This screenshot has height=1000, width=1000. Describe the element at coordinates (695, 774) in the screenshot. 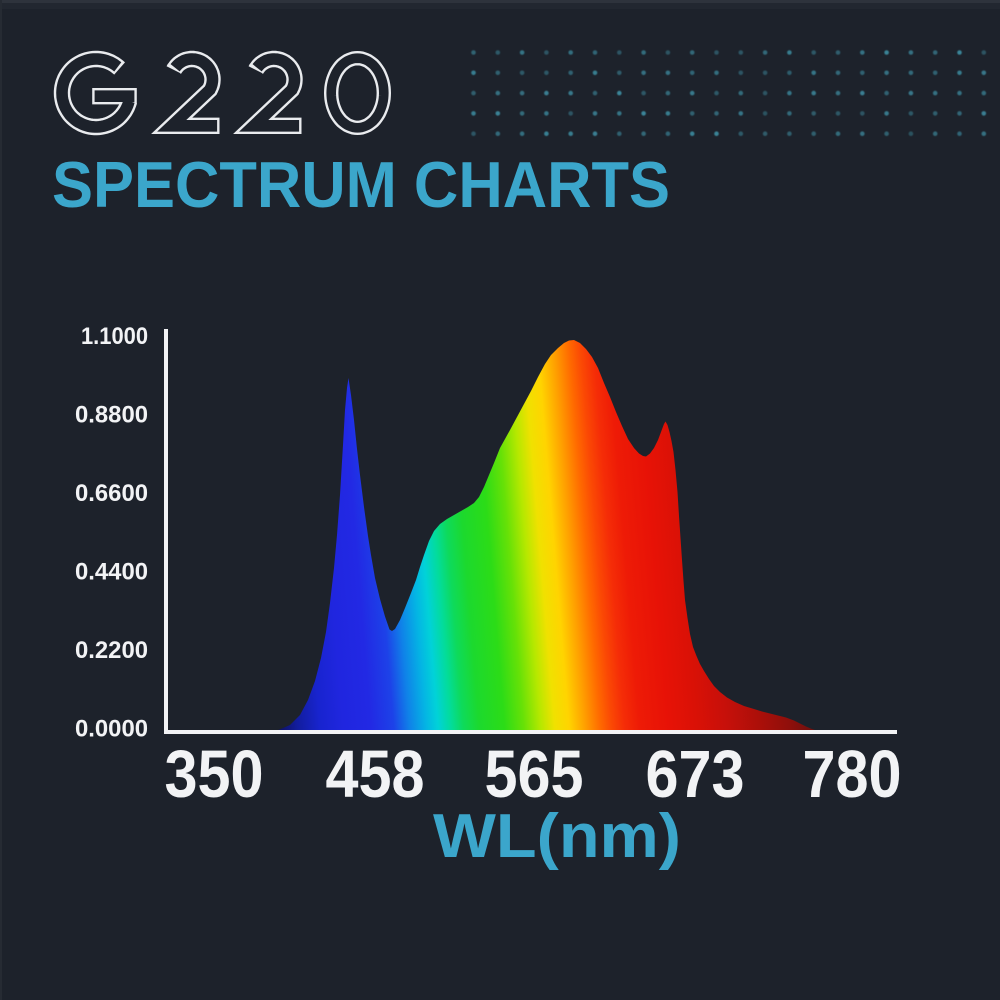

I see `svg-text: 673` at that location.